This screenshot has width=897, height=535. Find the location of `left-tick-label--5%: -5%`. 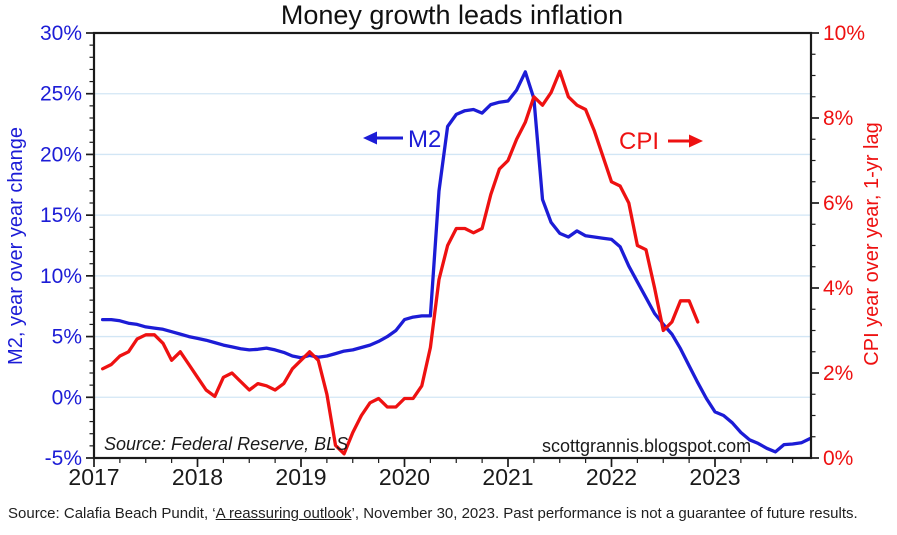

left-tick-label--5%: -5% is located at coordinates (63, 458).